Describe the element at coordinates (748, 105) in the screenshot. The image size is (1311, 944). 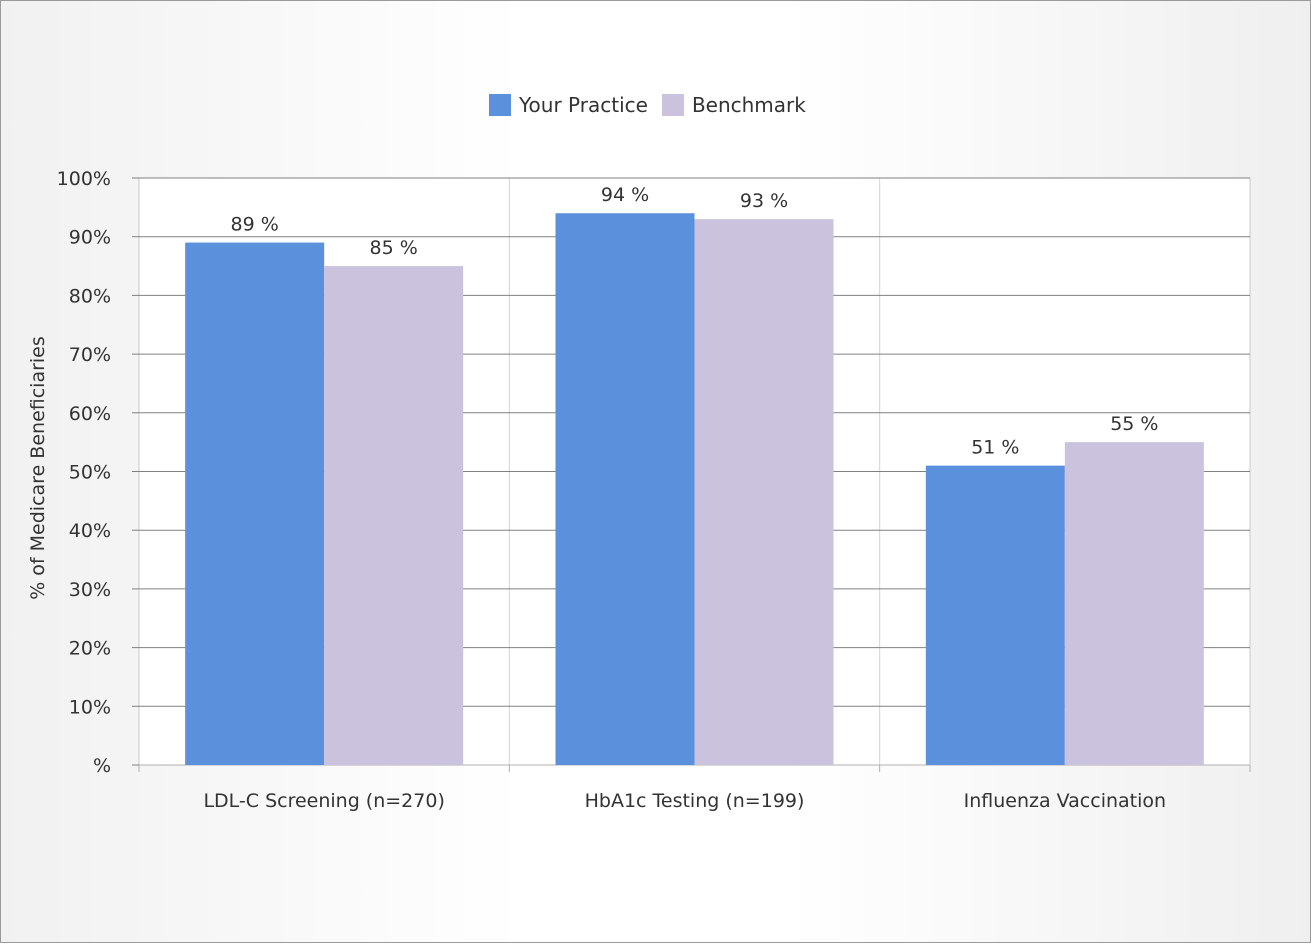
I see `legend-label-benchmark: Benchmark` at that location.